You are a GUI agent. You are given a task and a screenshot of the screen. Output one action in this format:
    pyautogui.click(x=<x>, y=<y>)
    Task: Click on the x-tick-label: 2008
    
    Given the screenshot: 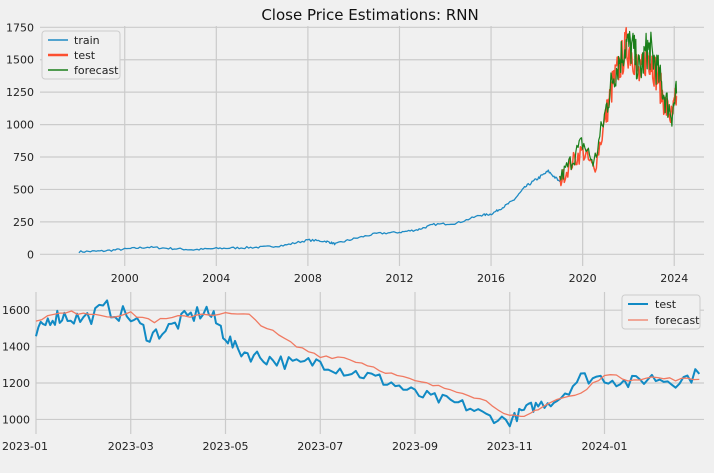 What is the action you would take?
    pyautogui.click(x=308, y=278)
    